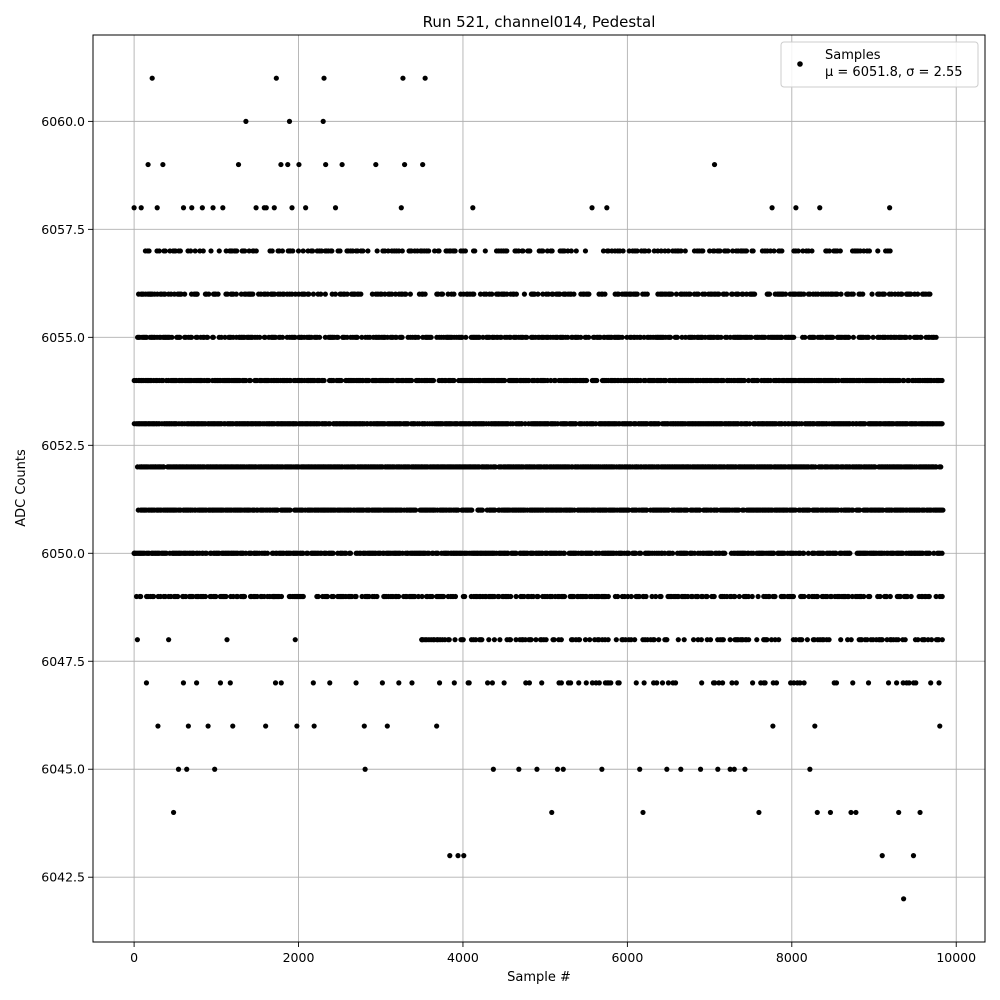 The image size is (1000, 1000). What do you see at coordinates (63, 229) in the screenshot?
I see `y-tick-label: 6057.5` at bounding box center [63, 229].